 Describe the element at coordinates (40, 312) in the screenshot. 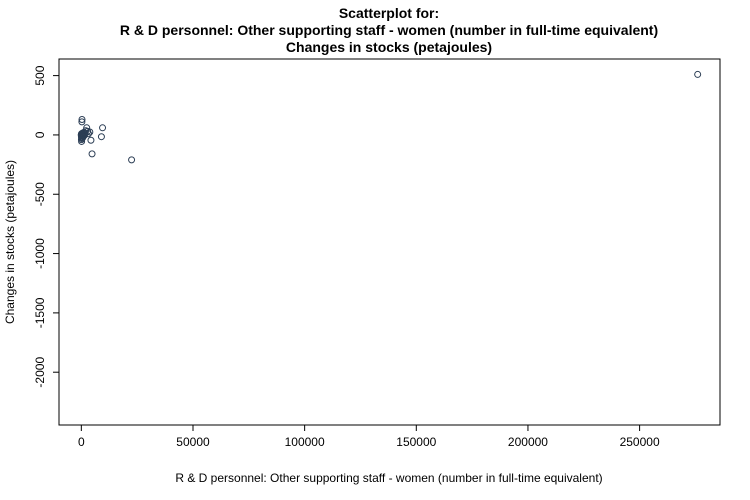

I see `y-tick-label: -1500` at that location.